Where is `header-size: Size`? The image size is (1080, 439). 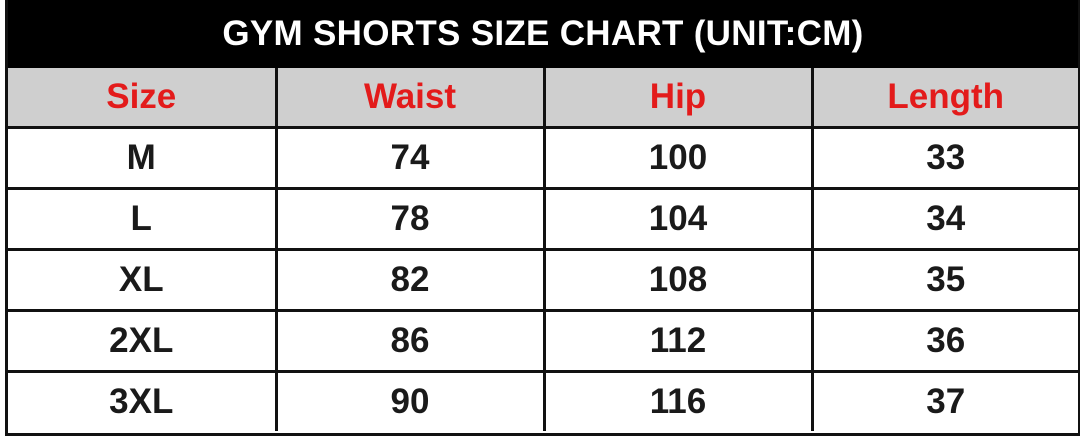 header-size: Size is located at coordinates (143, 98).